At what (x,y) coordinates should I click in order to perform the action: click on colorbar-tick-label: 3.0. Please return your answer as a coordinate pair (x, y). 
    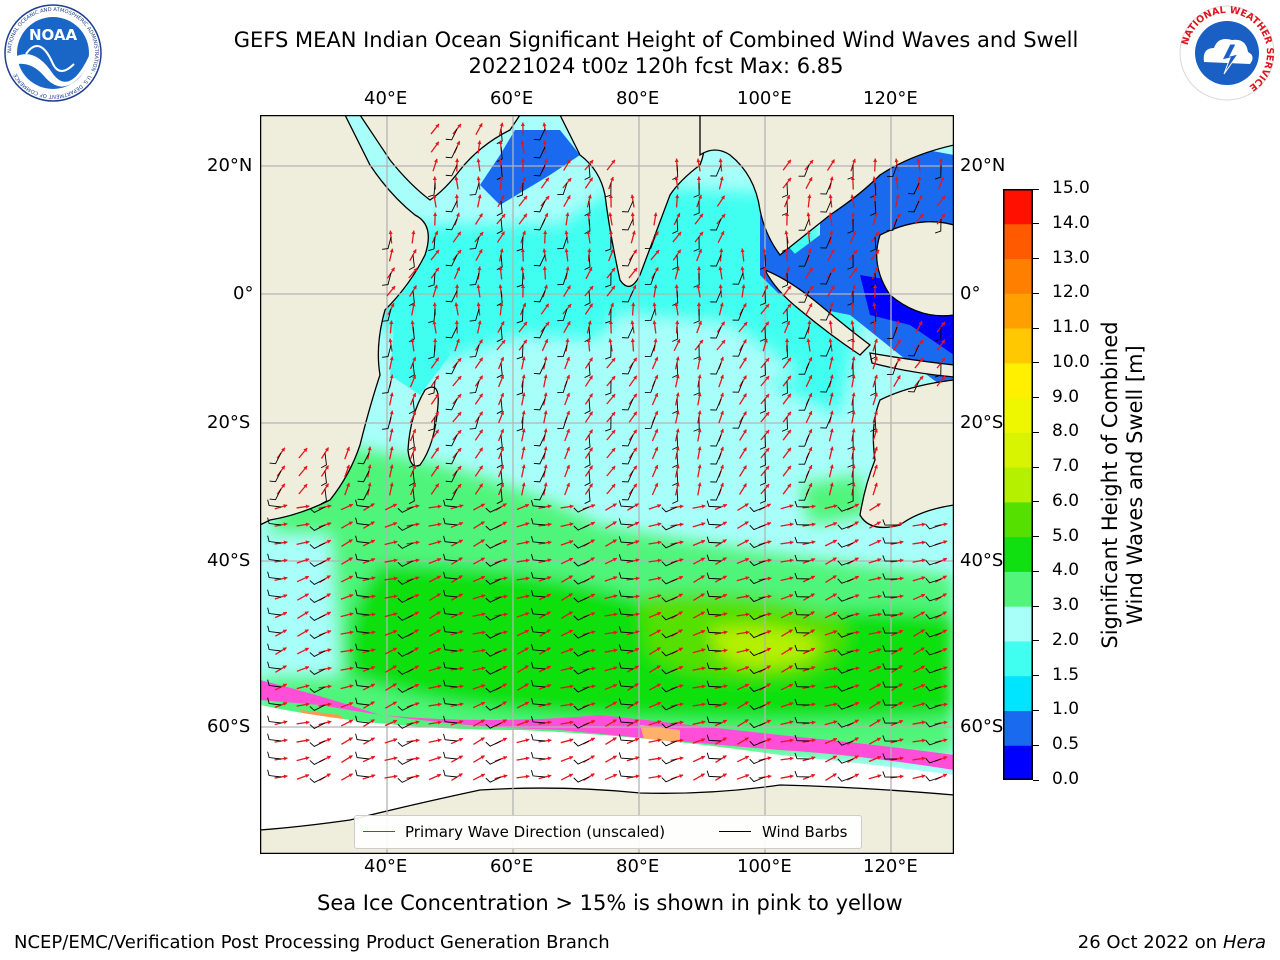
    Looking at the image, I should click on (1066, 605).